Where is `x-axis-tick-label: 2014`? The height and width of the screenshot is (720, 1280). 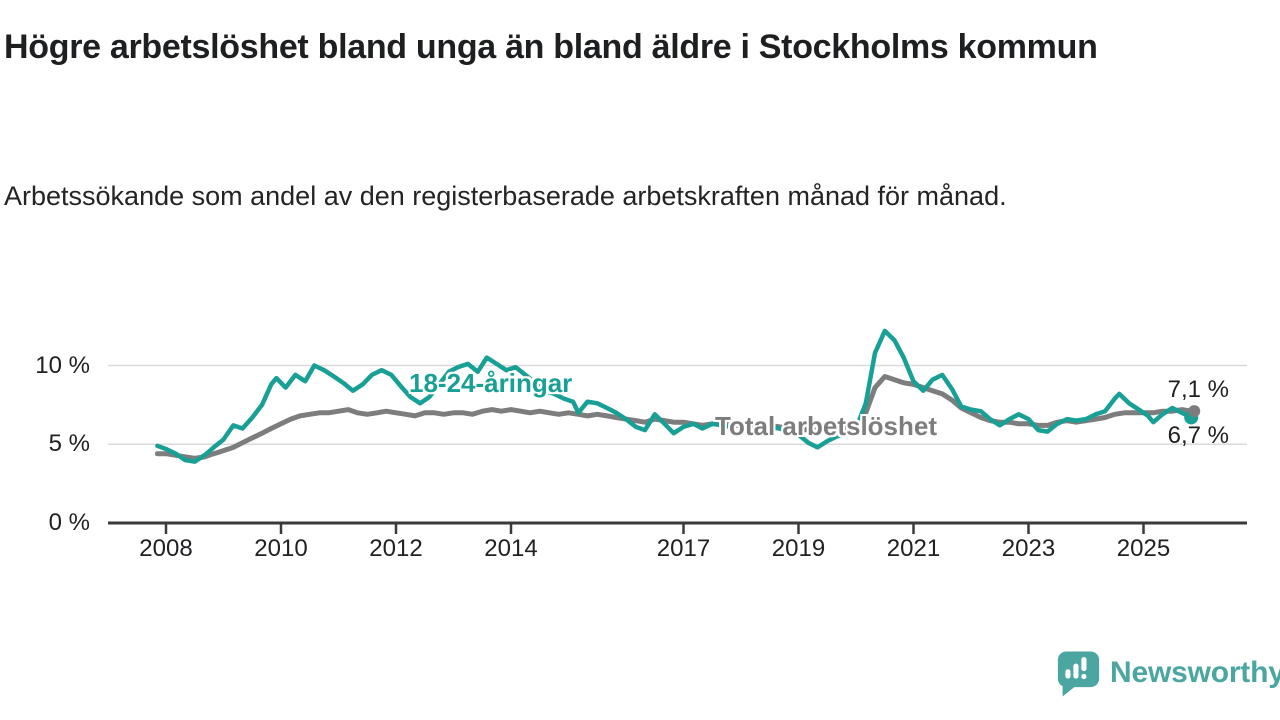 x-axis-tick-label: 2014 is located at coordinates (511, 548).